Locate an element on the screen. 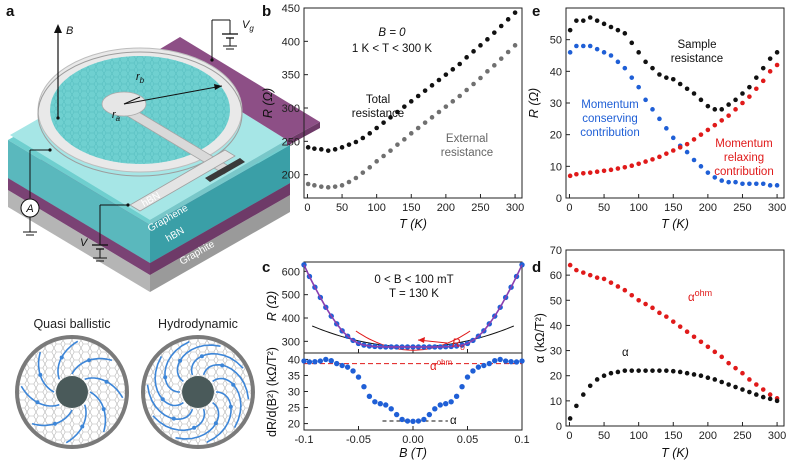  panel-e-axes: 0 50 100 150 200 250 300 0 10 20 30 40 50 is located at coordinates (668, 124).